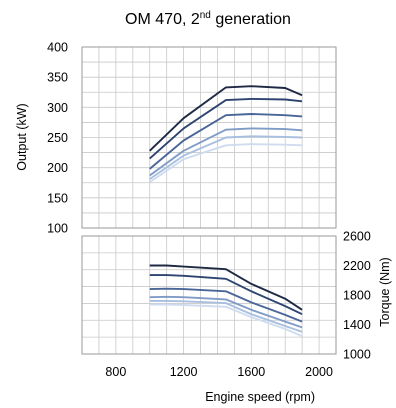 Image resolution: width=396 pixels, height=408 pixels. I want to click on output-tick-label: 350, so click(57, 78).